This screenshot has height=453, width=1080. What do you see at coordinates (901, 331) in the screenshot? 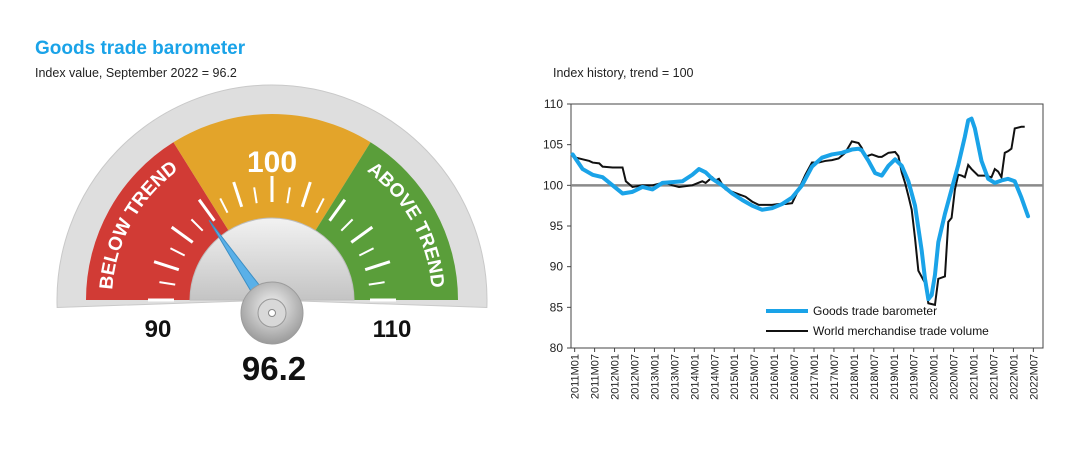
I see `legend-label: World merchandise trade volume` at bounding box center [901, 331].